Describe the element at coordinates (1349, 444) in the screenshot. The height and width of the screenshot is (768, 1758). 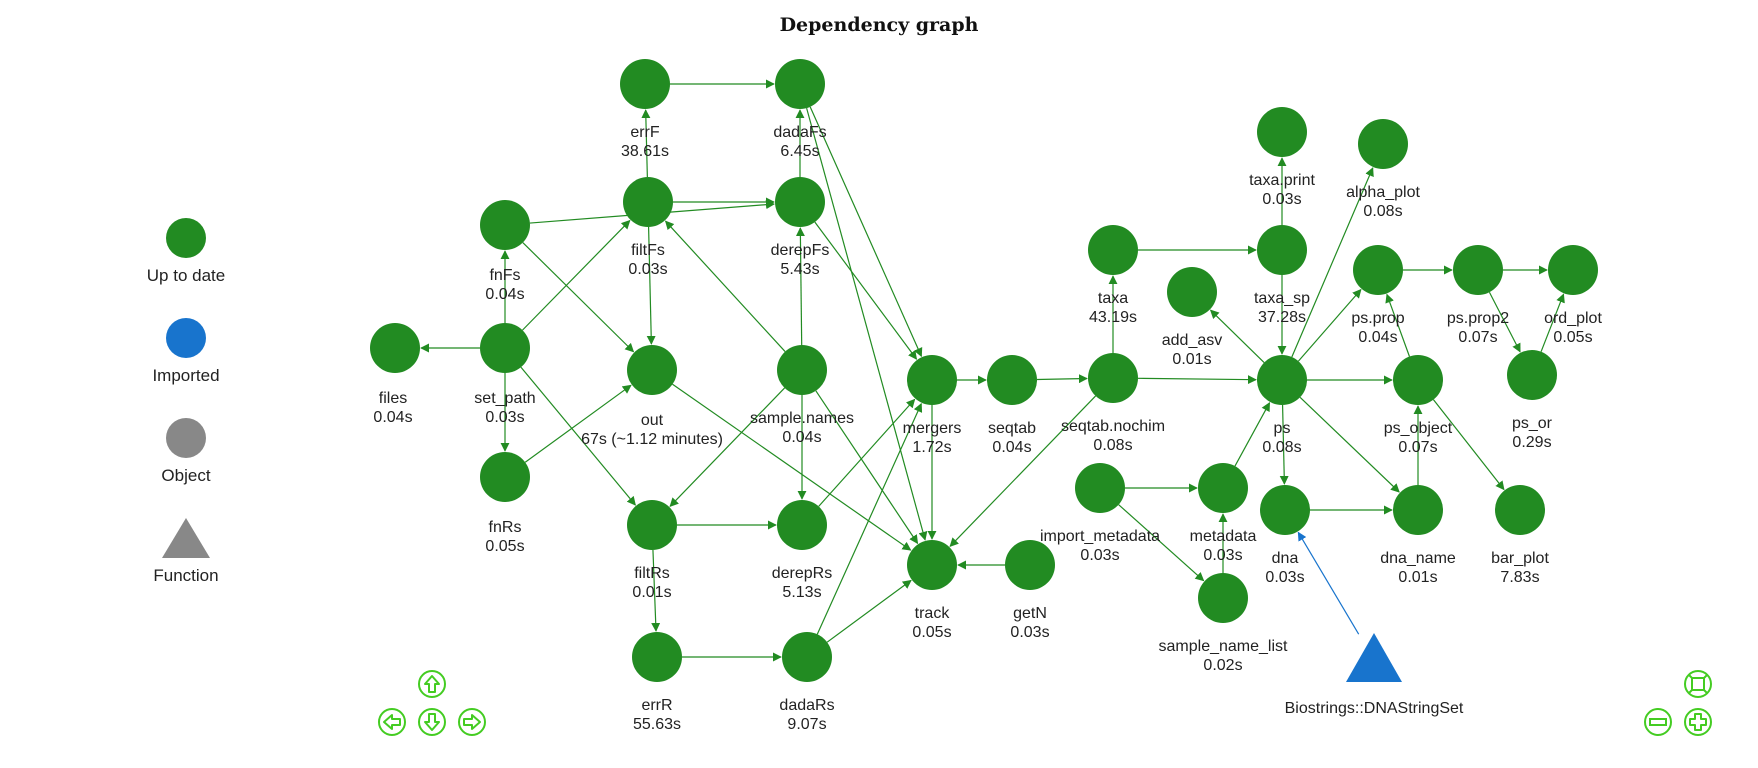
I see `edge-ps-to-dna_name` at that location.